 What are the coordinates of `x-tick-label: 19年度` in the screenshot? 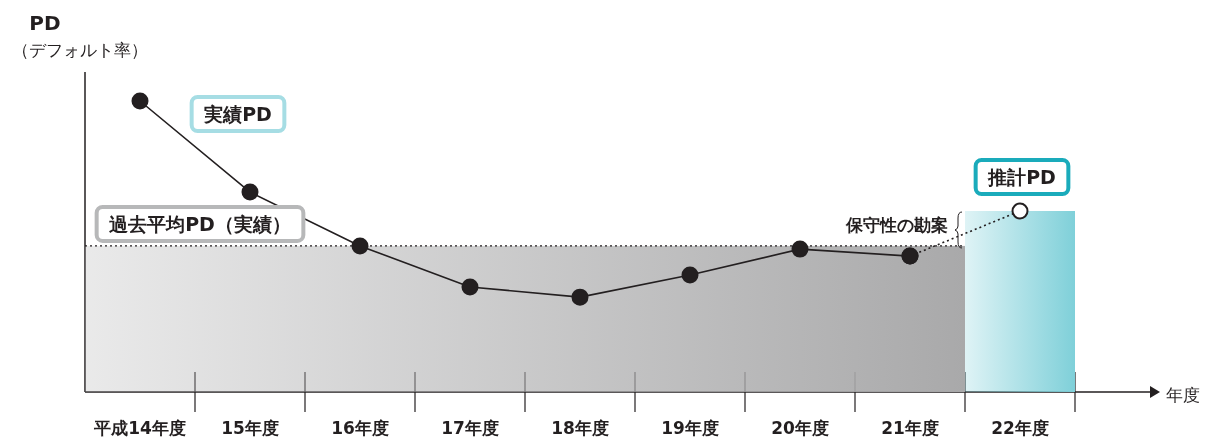 It's located at (690, 428).